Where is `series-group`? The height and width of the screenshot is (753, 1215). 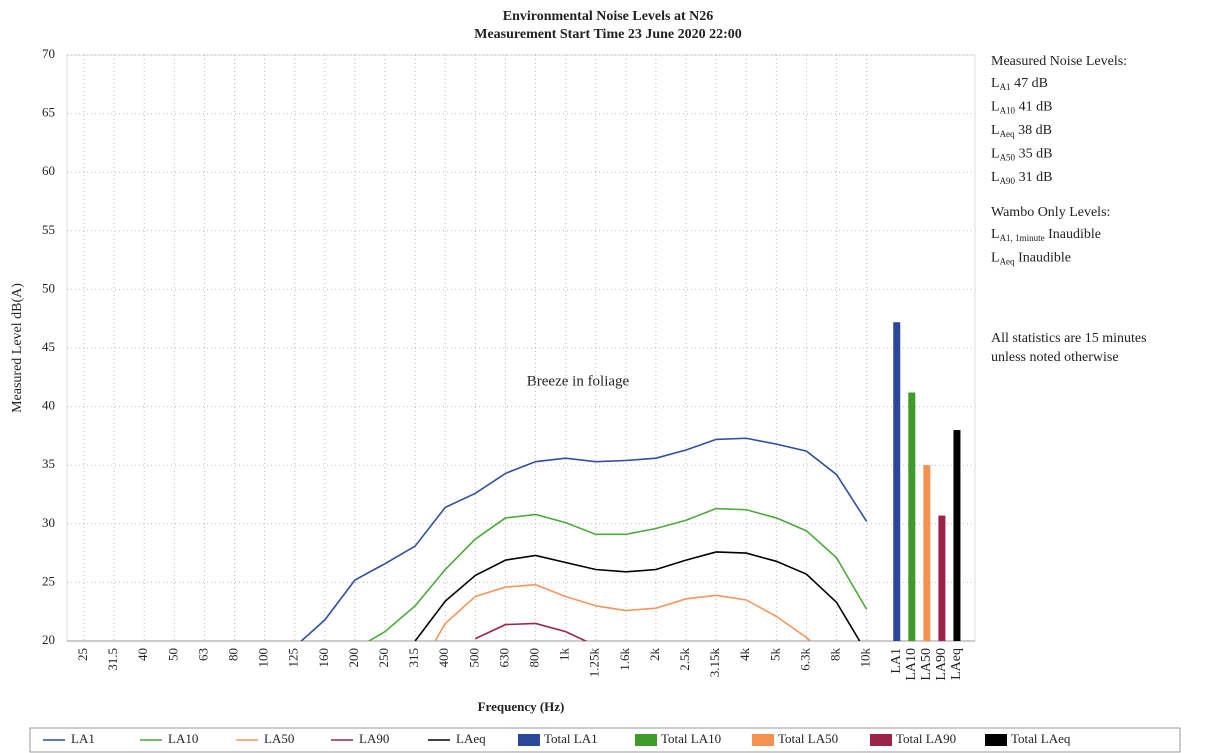
series-group is located at coordinates (584, 539).